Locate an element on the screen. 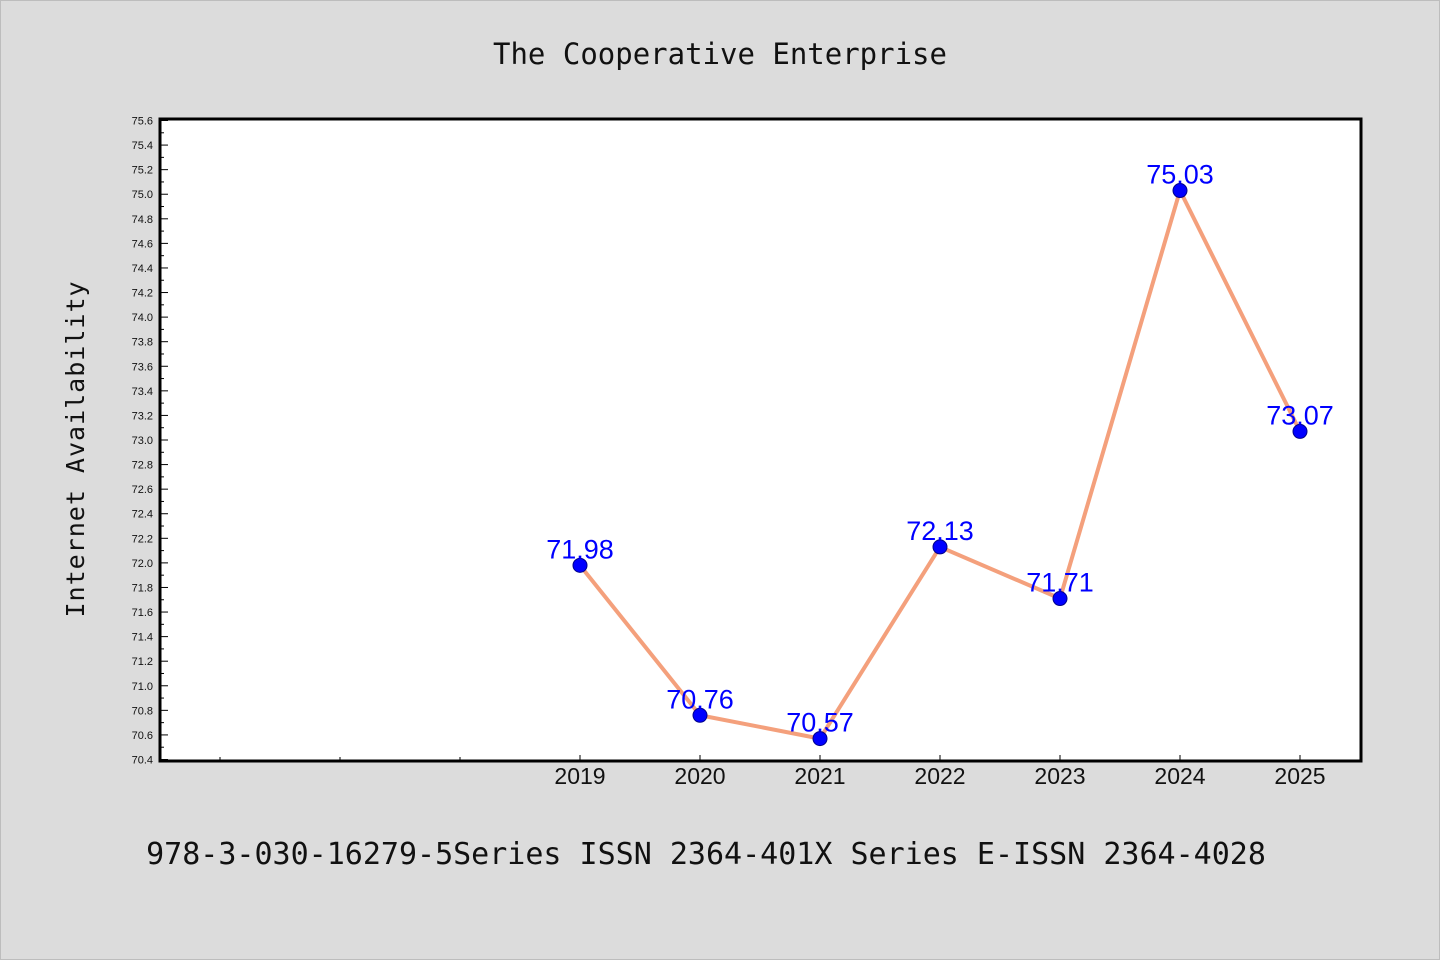 Image resolution: width=1440 pixels, height=960 pixels. y-tick-label: 75.4 is located at coordinates (142, 146).